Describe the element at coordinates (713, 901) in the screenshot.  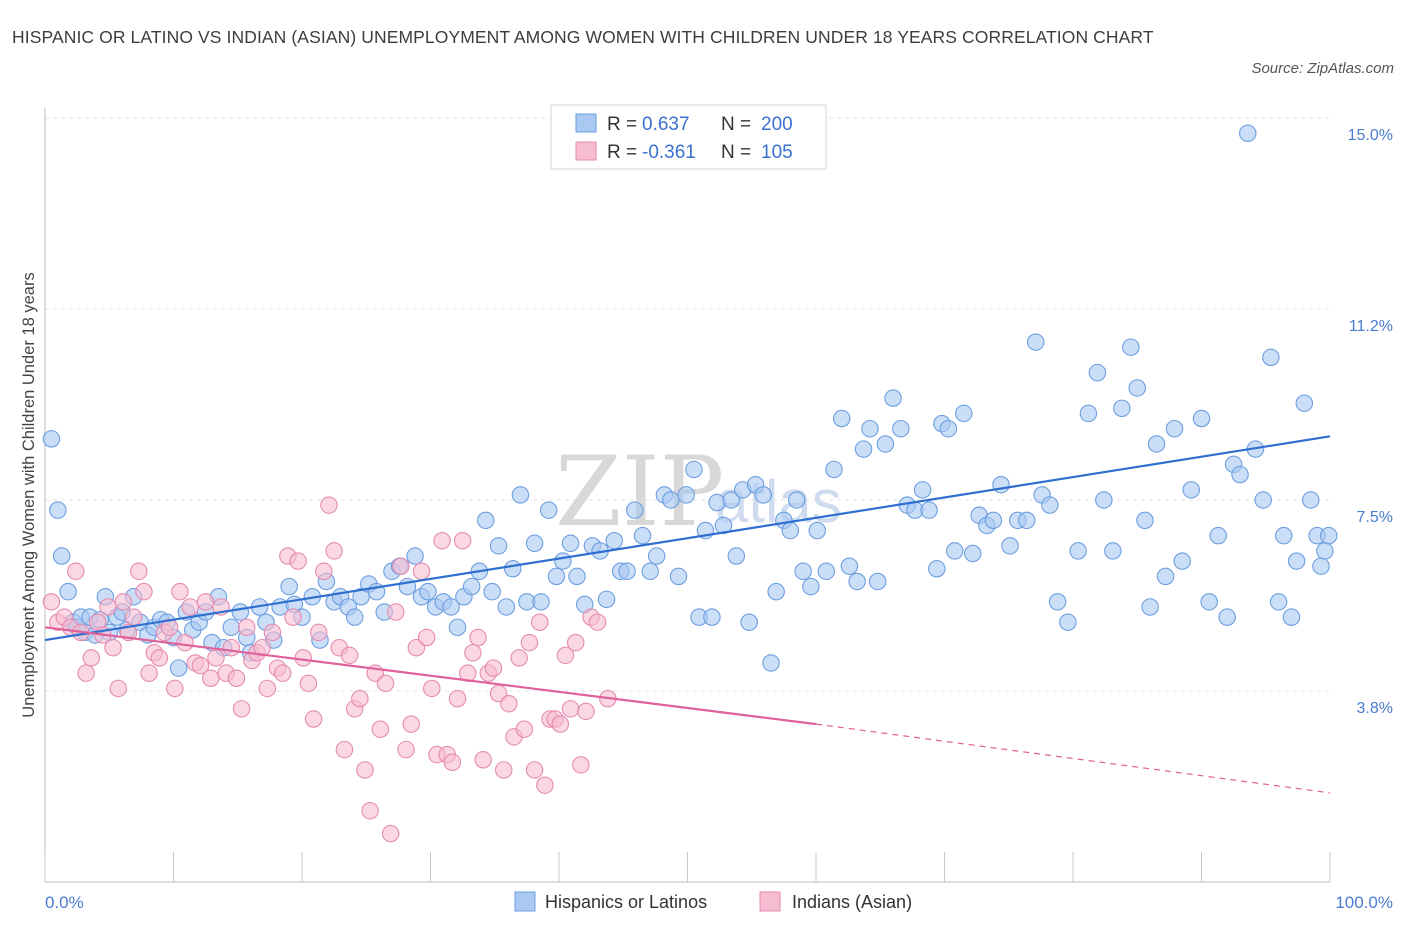
I see `bottom-legend: Hispanics or Latinos Indians (Asian)` at that location.